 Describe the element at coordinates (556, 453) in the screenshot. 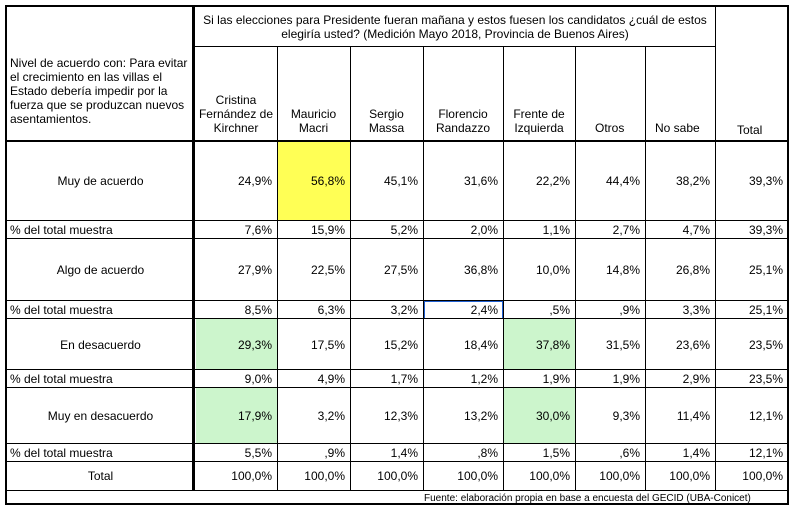

I see `table-cell: 1,5%` at that location.